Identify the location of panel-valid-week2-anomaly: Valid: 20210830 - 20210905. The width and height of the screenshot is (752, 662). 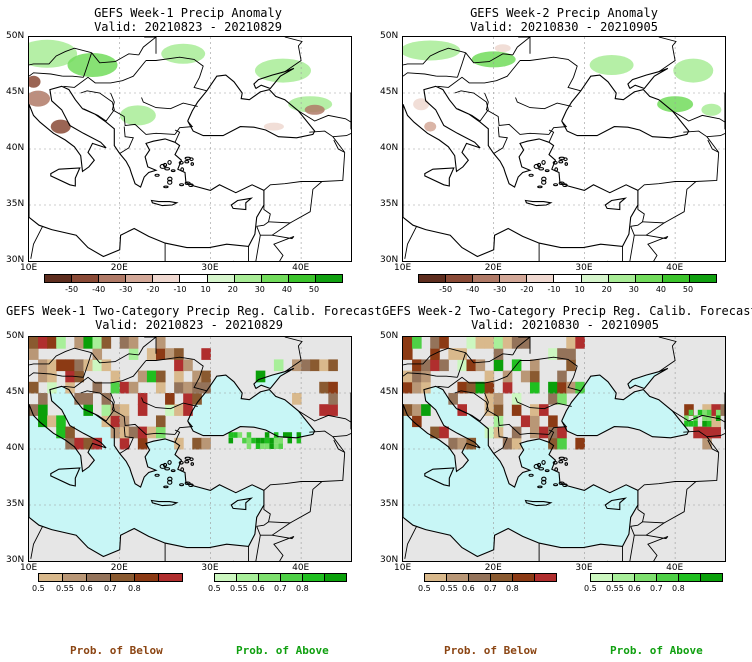
(564, 27).